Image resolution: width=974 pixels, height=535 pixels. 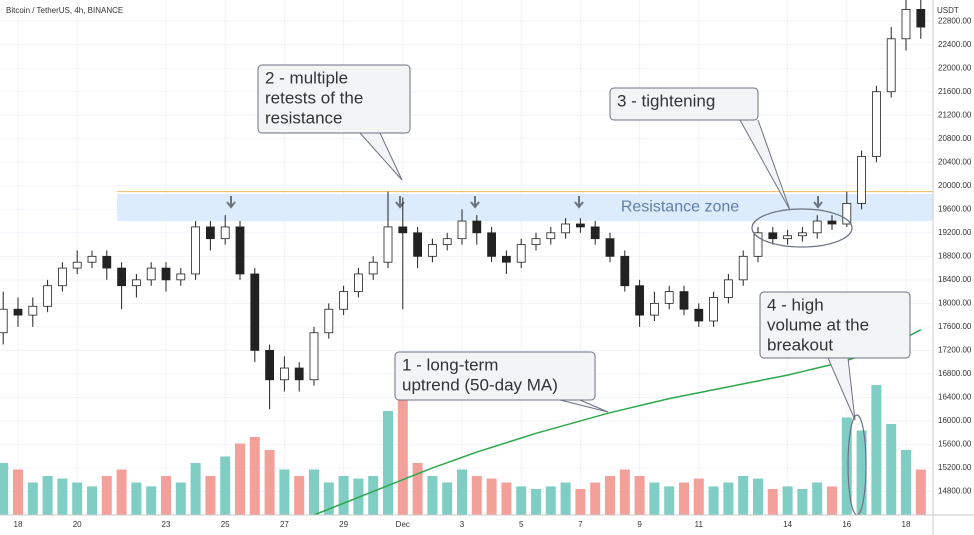 I want to click on y-tick-label: 15600.00, so click(x=955, y=444).